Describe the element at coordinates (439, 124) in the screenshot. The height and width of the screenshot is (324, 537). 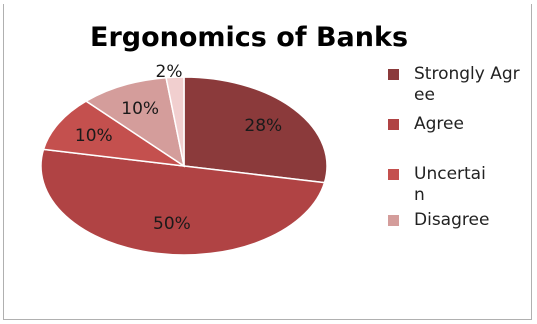
I see `legend-label: Agree` at that location.